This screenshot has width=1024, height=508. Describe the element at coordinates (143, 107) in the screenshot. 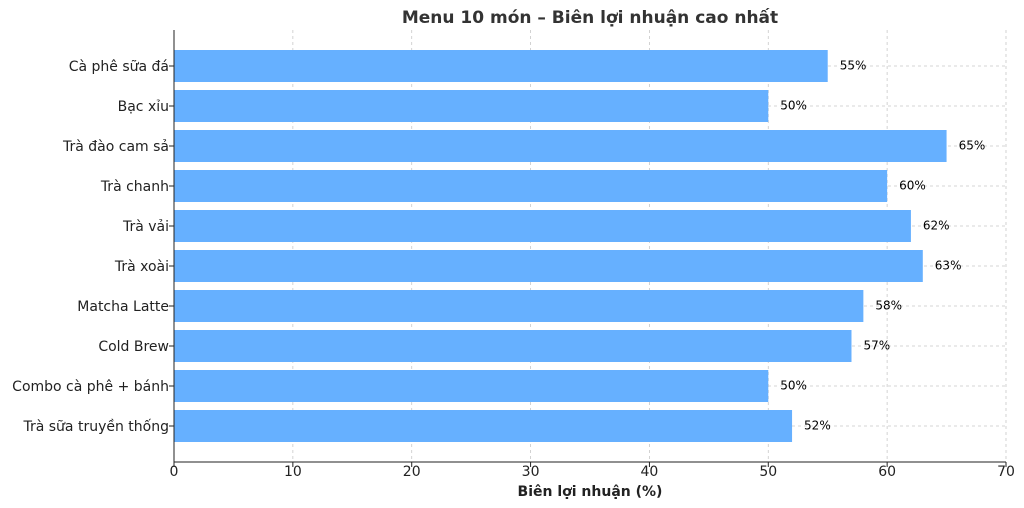

I see `y-tick-label: Bạc xỉu` at that location.